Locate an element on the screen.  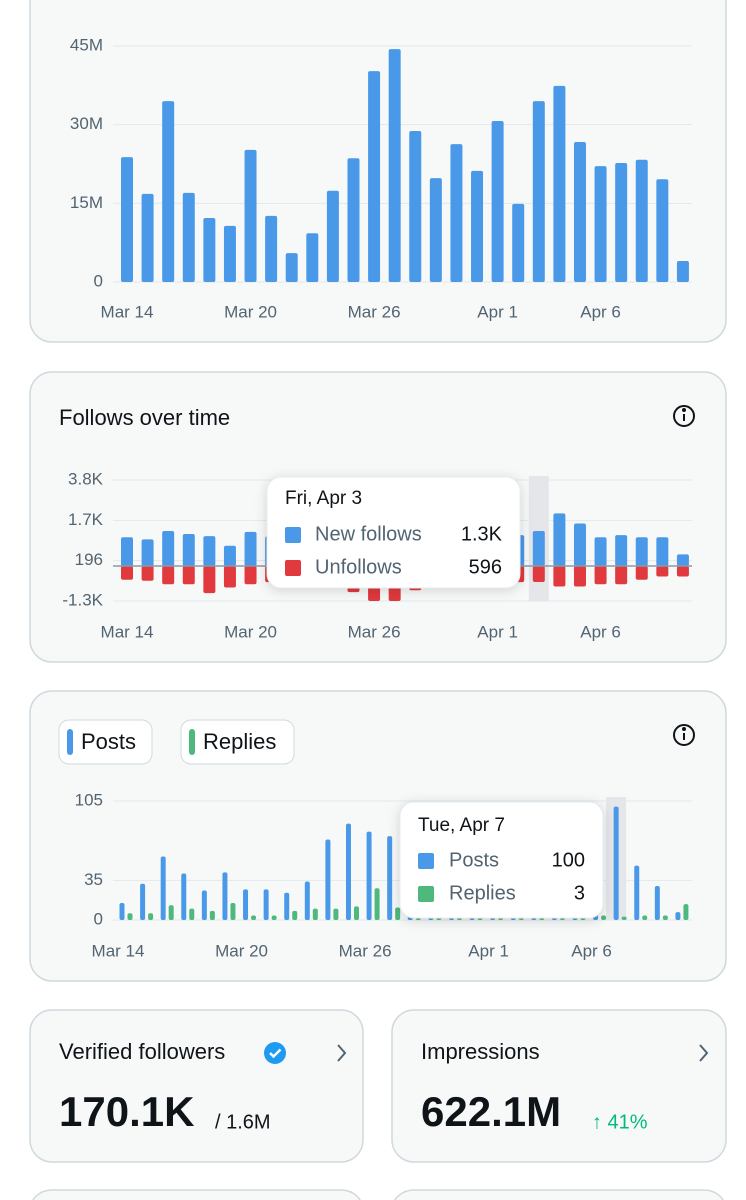
chart-title: Follows over time is located at coordinates (144, 417).